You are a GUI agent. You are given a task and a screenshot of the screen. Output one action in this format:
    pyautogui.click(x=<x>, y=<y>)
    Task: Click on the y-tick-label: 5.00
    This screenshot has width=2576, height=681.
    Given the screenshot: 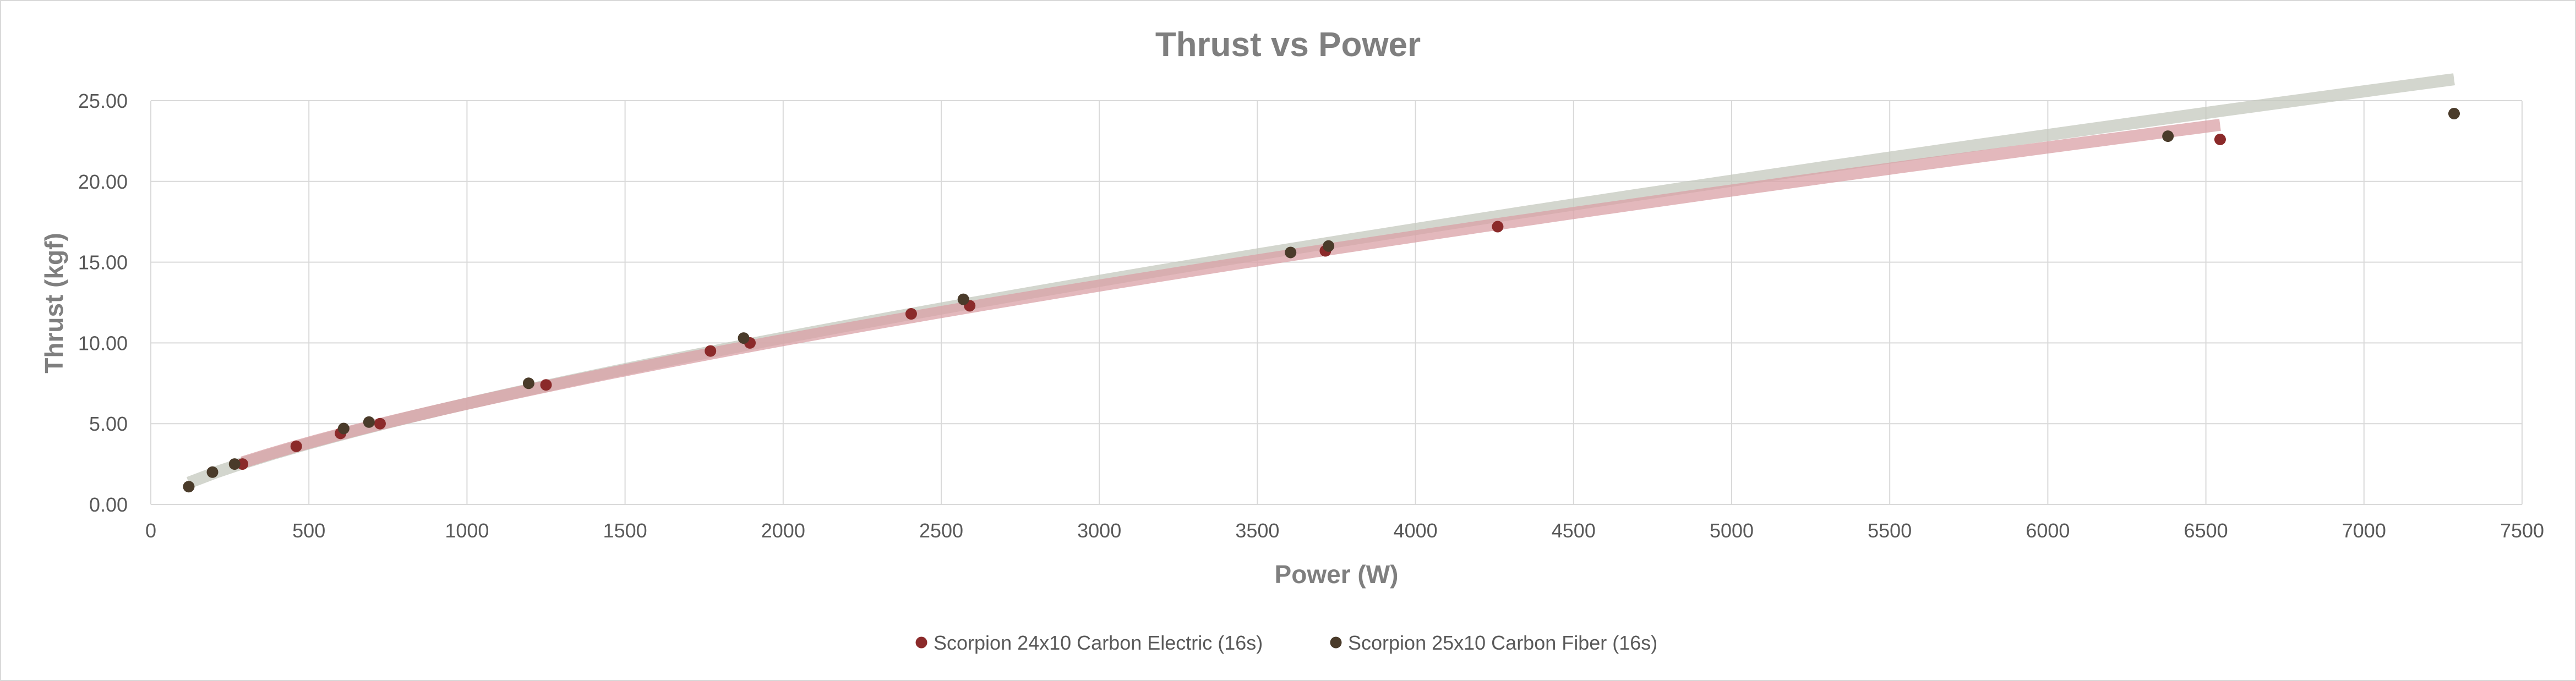 What is the action you would take?
    pyautogui.click(x=109, y=424)
    